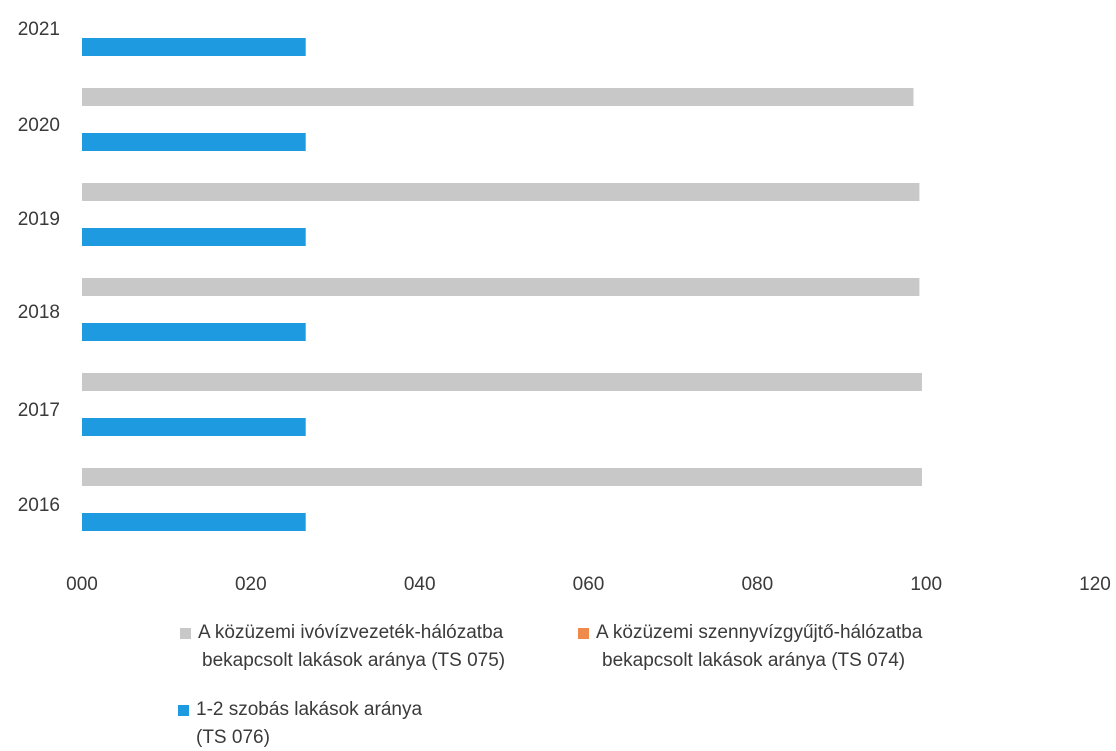 The image size is (1116, 751). Describe the element at coordinates (501, 287) in the screenshot. I see `bar-drinking-water-2018` at that location.